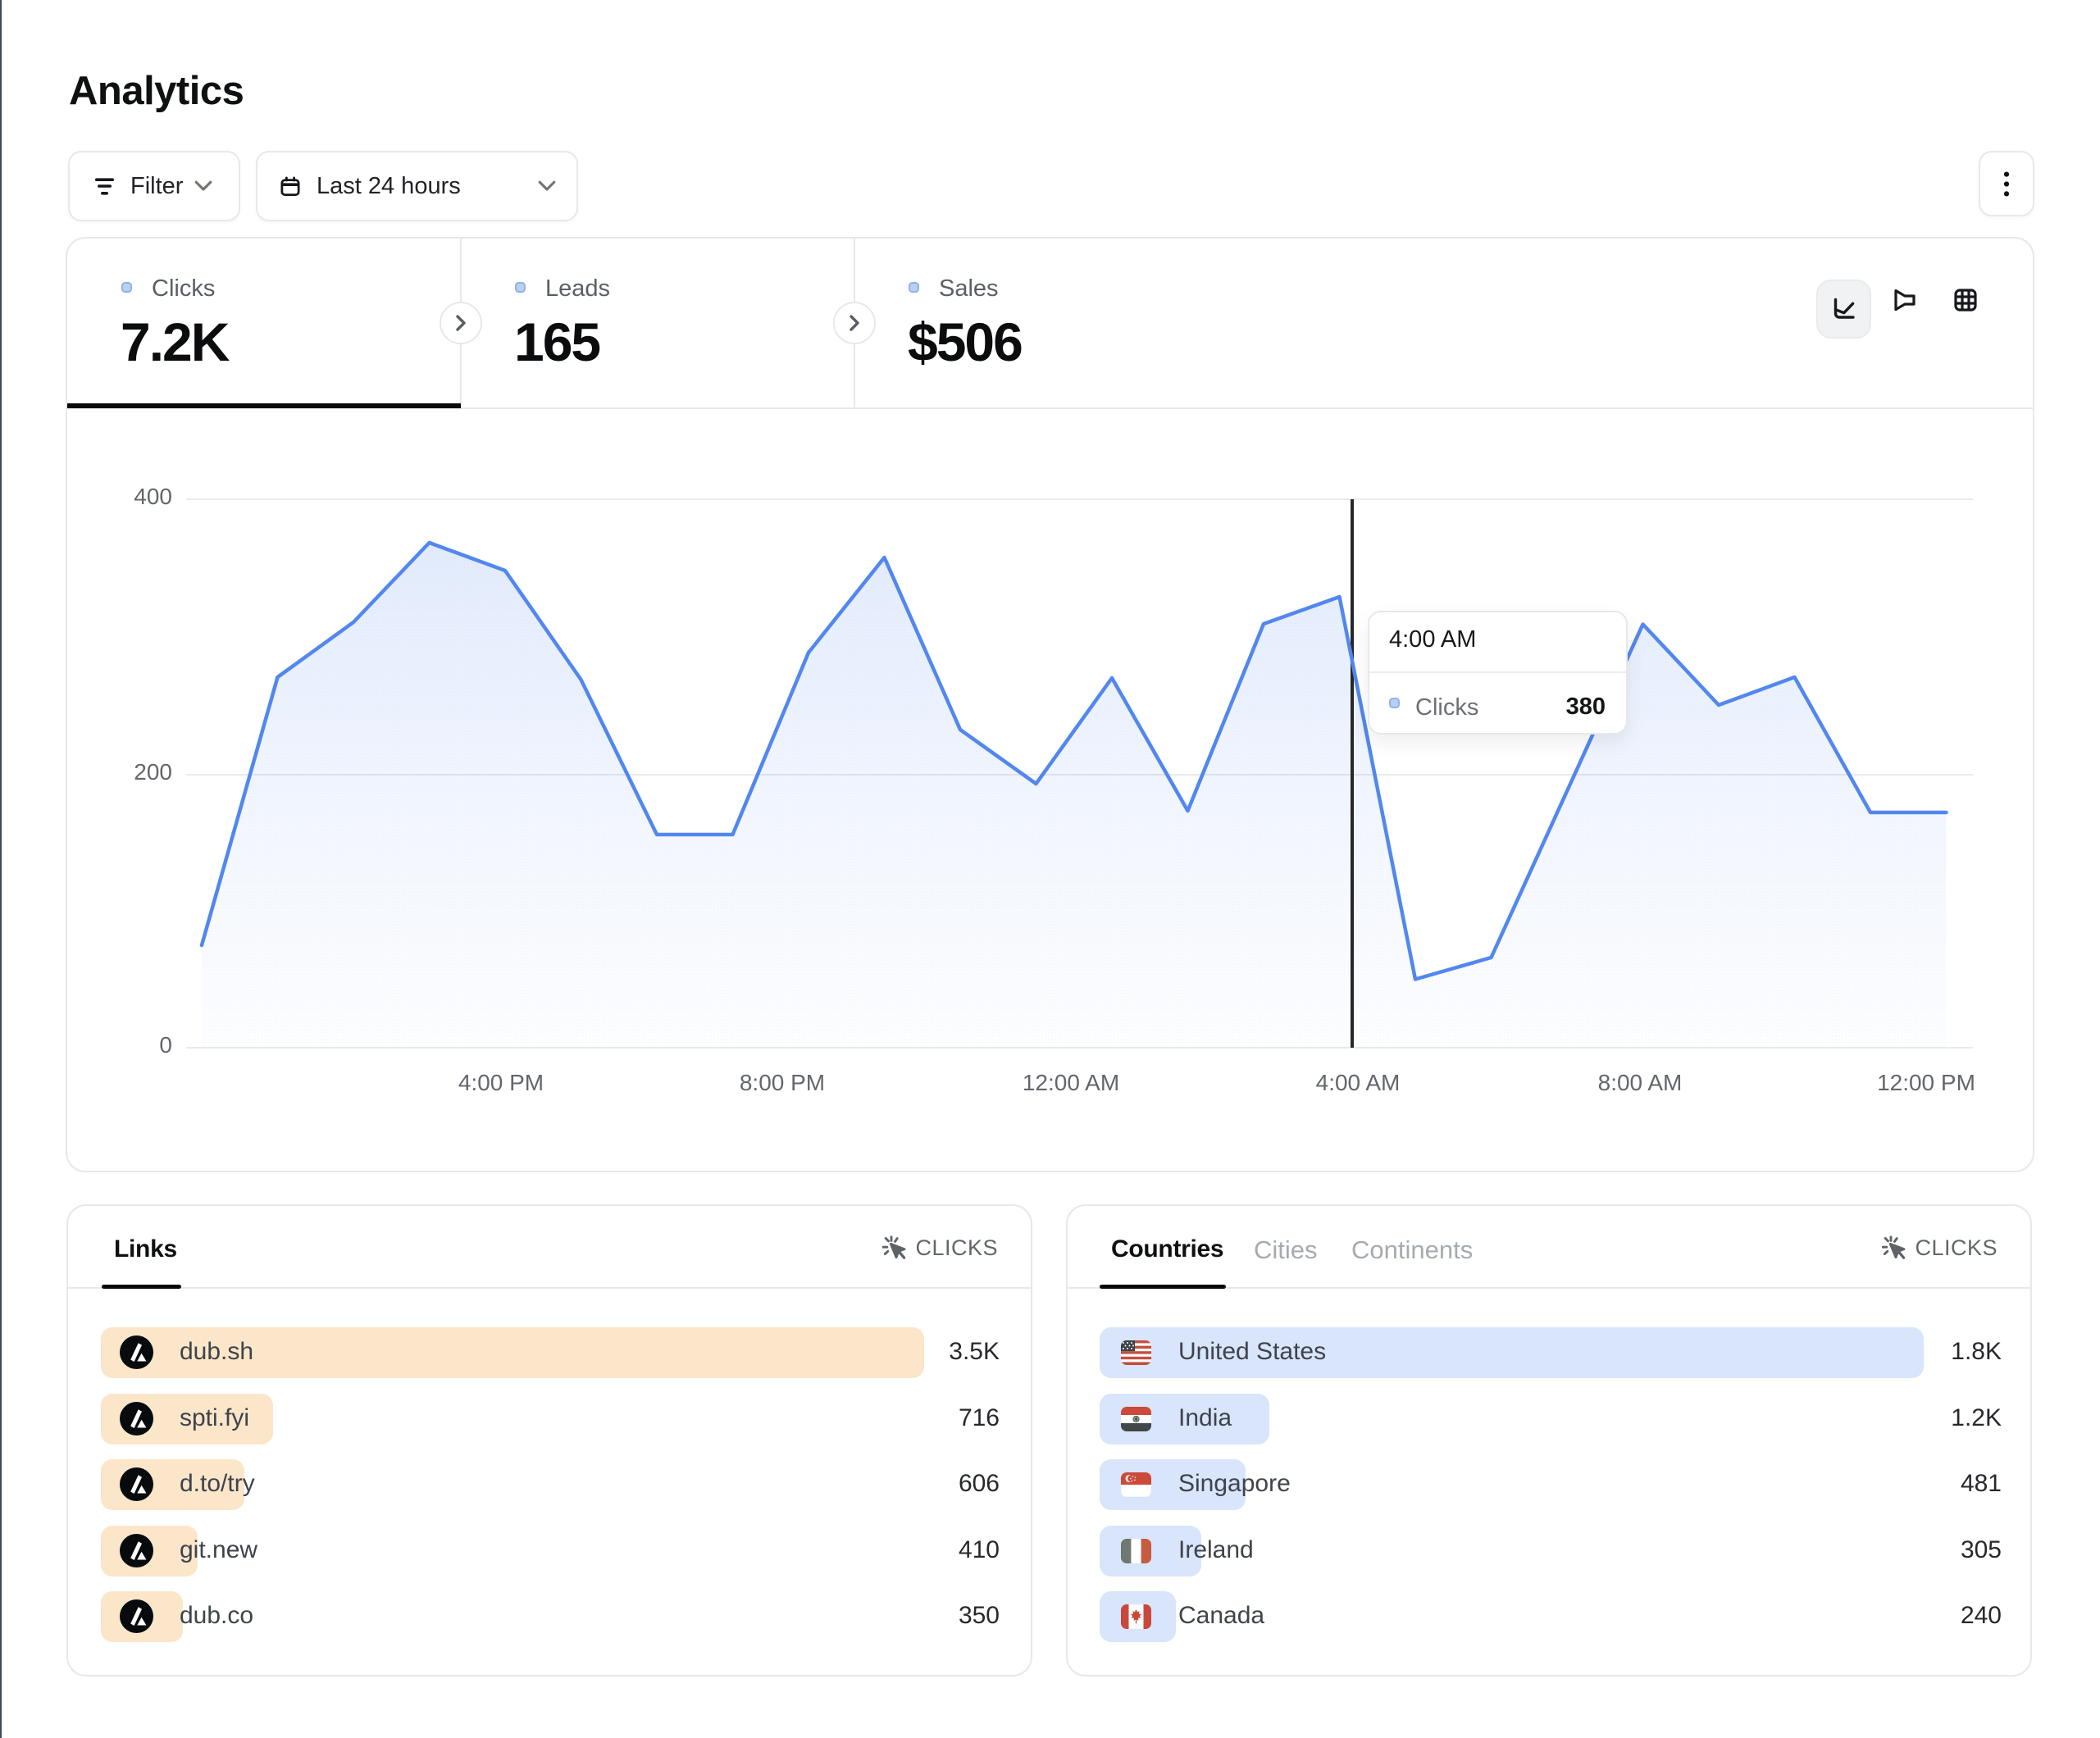 The height and width of the screenshot is (1738, 2100). I want to click on svg-text: 8:00 PM, so click(782, 1082).